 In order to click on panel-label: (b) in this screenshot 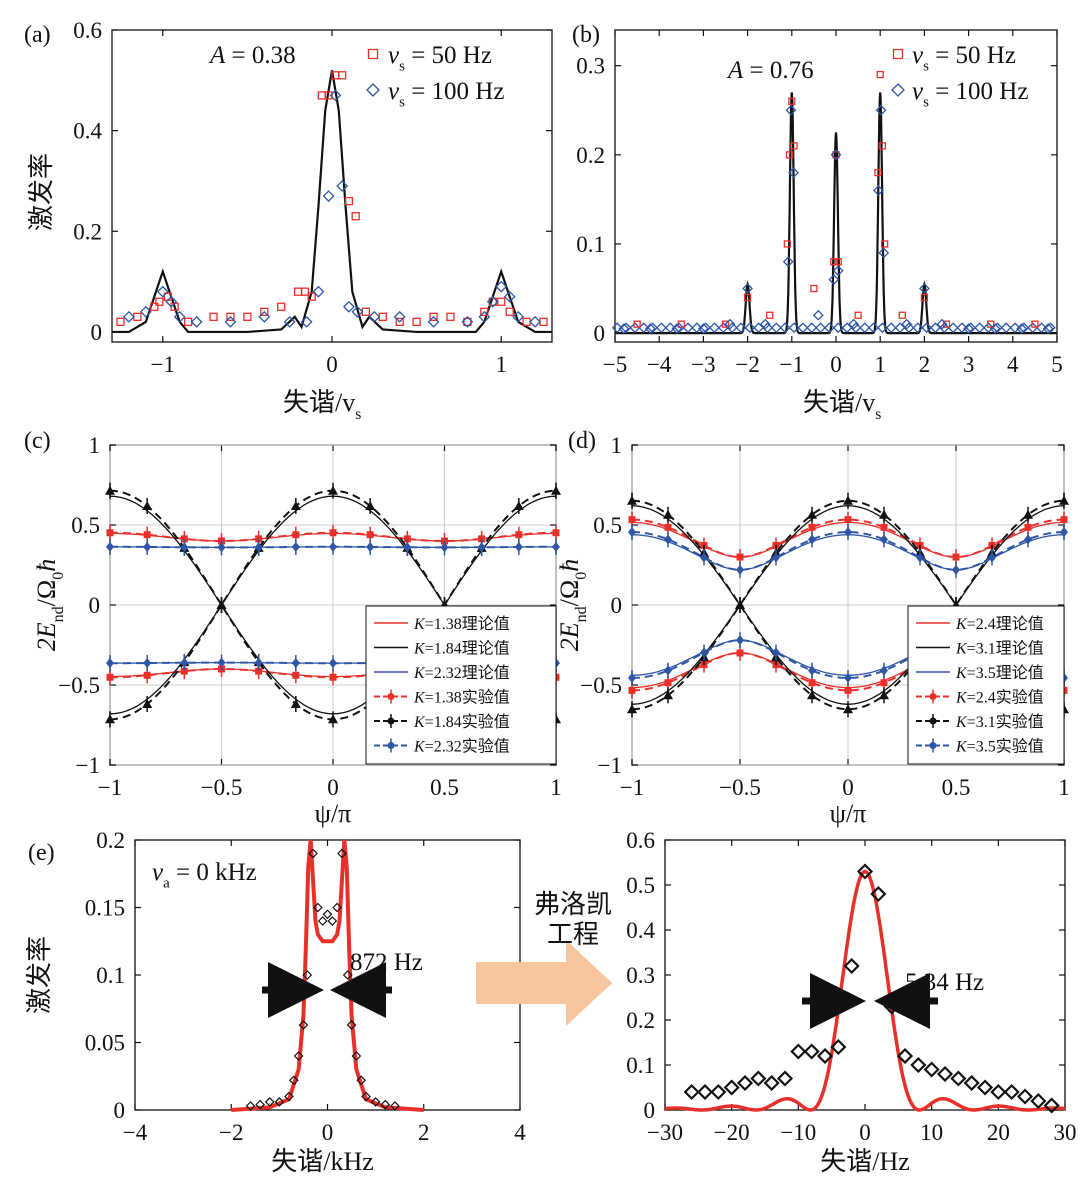, I will do `click(586, 35)`.